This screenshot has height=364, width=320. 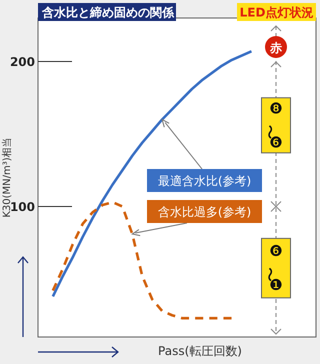 What do you see at coordinates (108, 13) in the screenshot?
I see `chart-title: 含水比と締め固めの関係` at bounding box center [108, 13].